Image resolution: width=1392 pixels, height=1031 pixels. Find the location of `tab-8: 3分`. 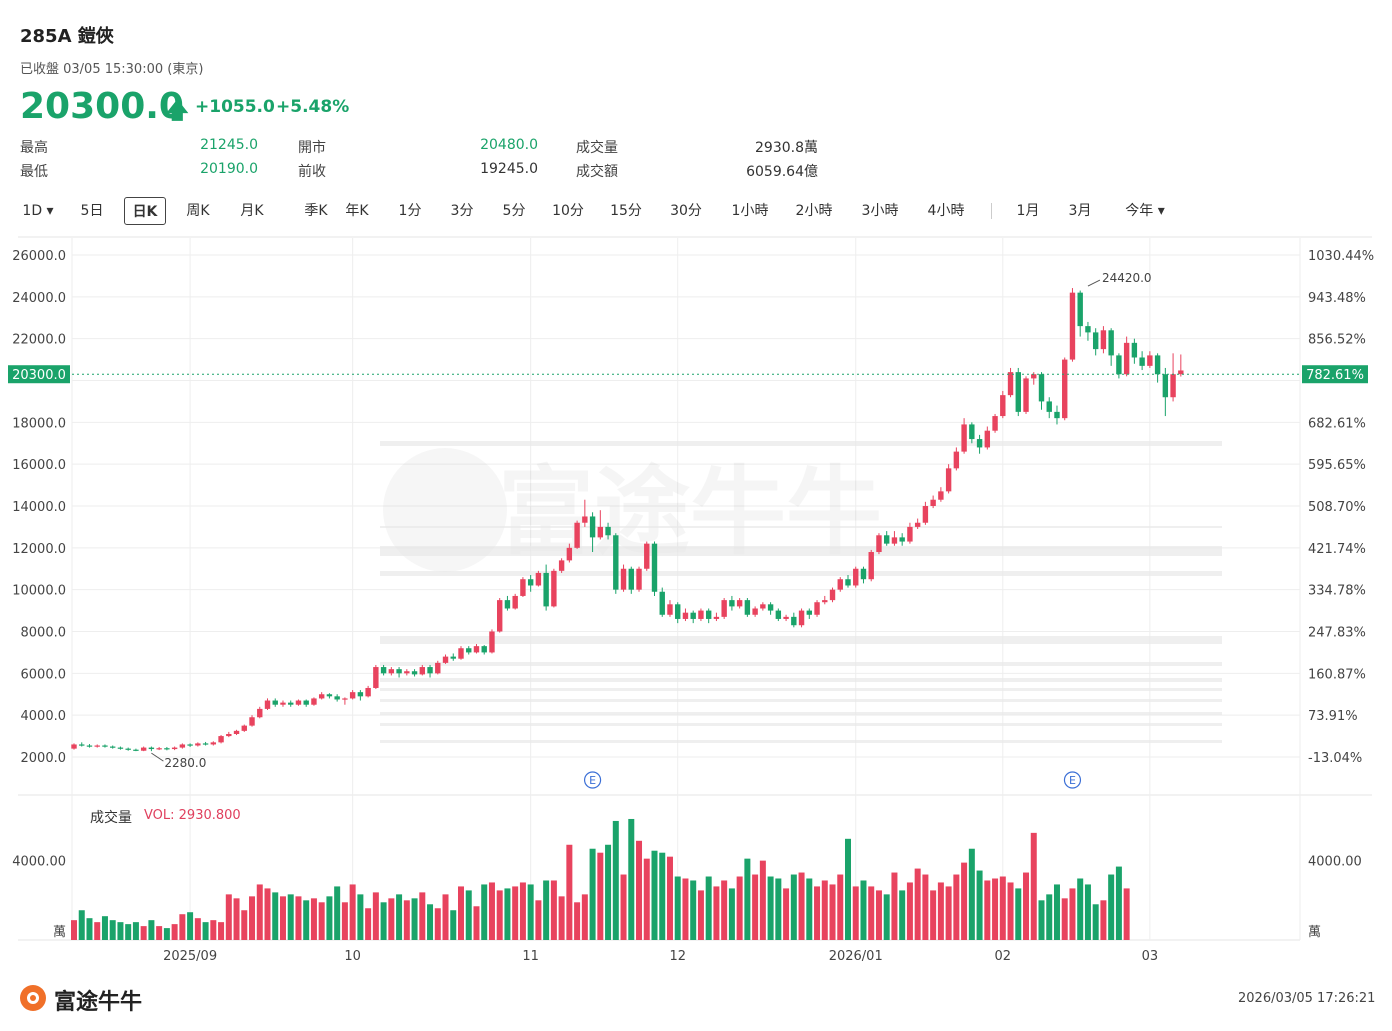

tab-8: 3分 is located at coordinates (462, 211).